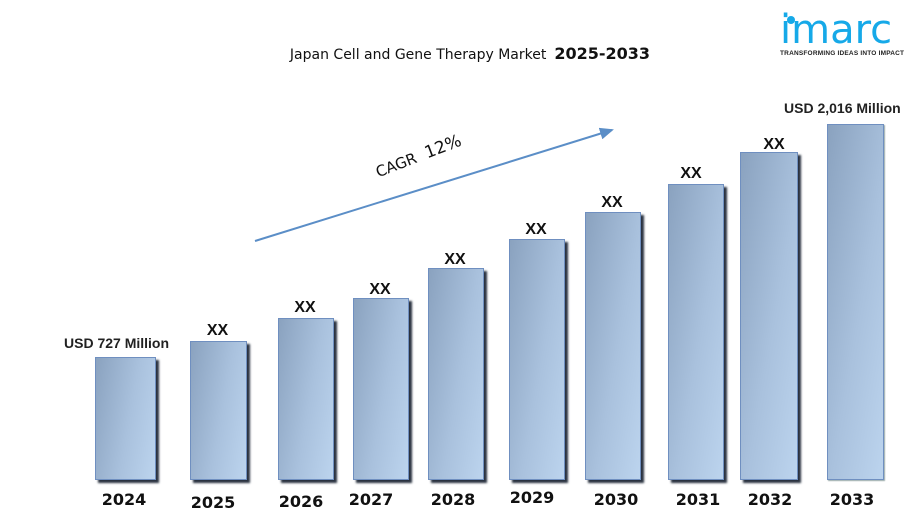  What do you see at coordinates (380, 289) in the screenshot?
I see `value-label-2027: XX` at bounding box center [380, 289].